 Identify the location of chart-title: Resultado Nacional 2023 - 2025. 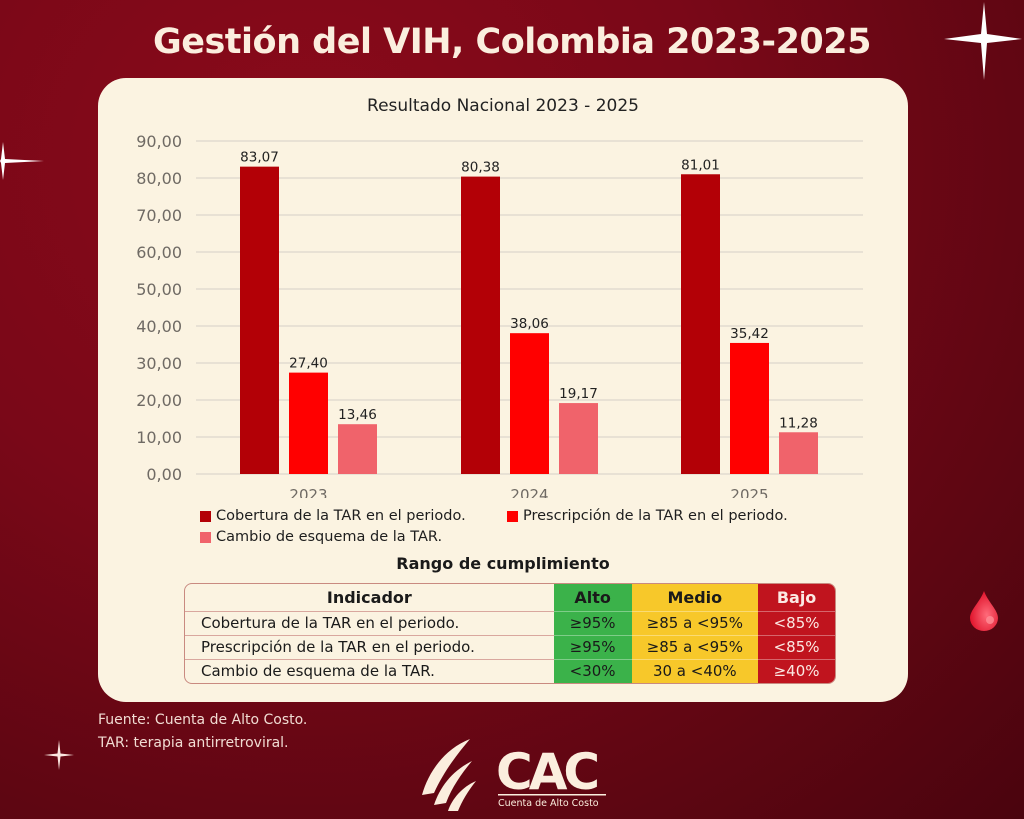
(503, 106).